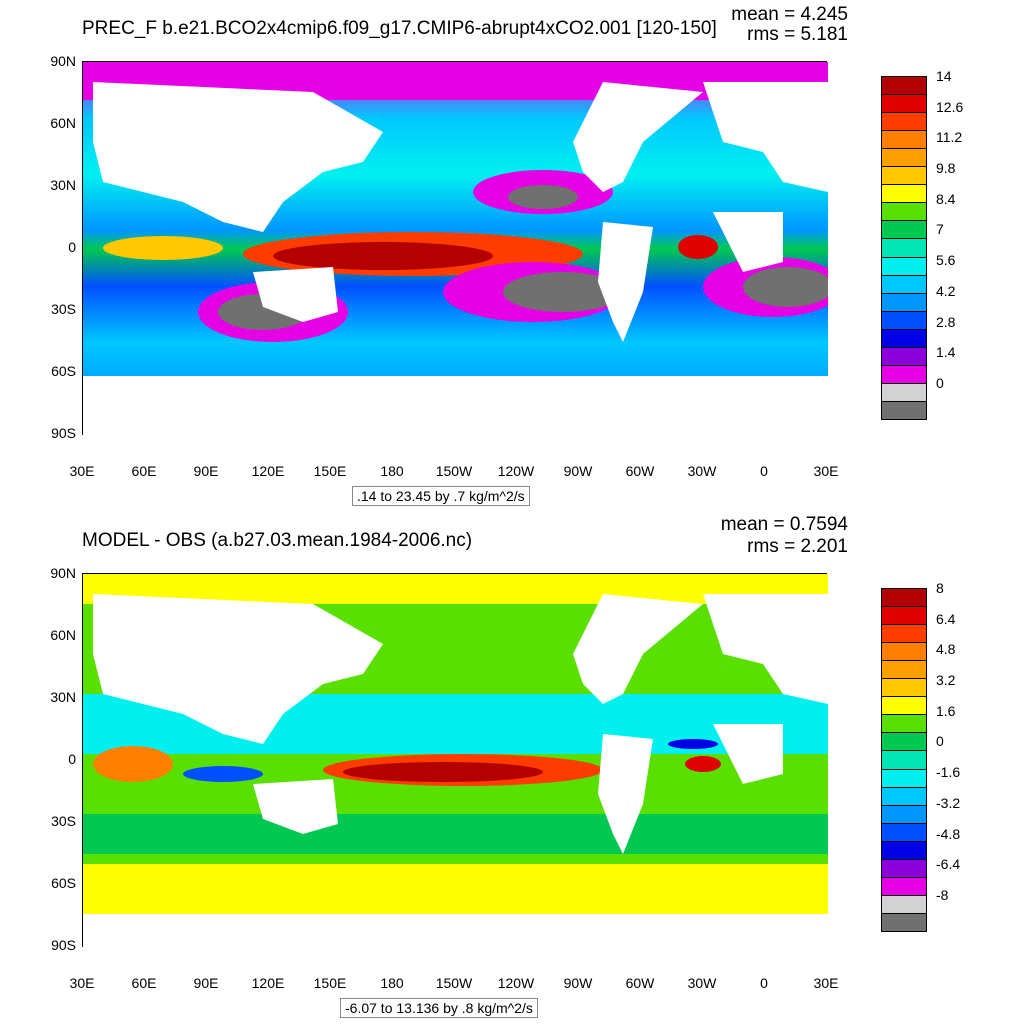  I want to click on colorbar-label: 8.4, so click(946, 198).